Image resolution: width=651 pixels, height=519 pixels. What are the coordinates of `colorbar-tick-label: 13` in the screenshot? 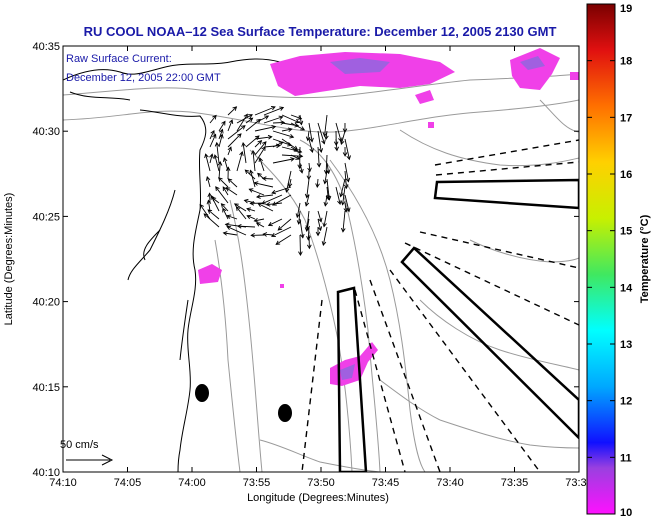 It's located at (626, 345).